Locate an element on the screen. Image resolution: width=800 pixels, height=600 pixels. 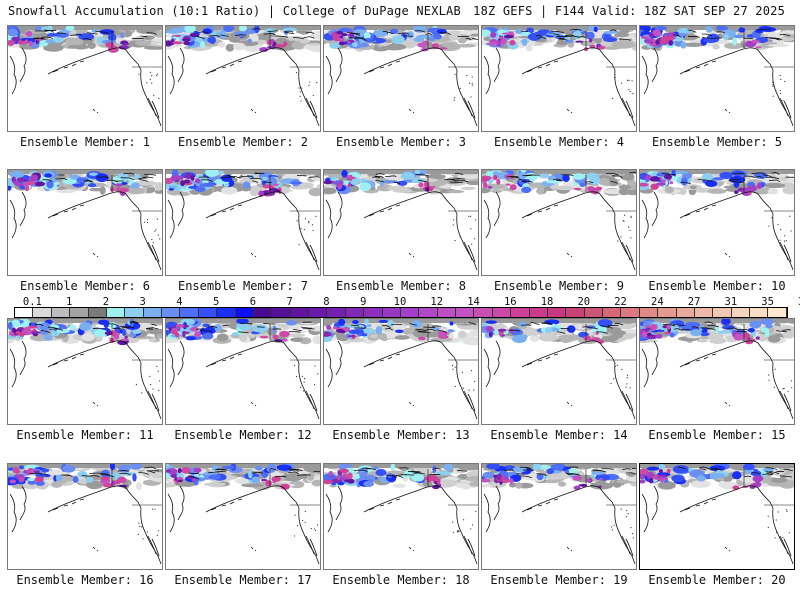
colorbar-tick-label: 2 is located at coordinates (106, 302).